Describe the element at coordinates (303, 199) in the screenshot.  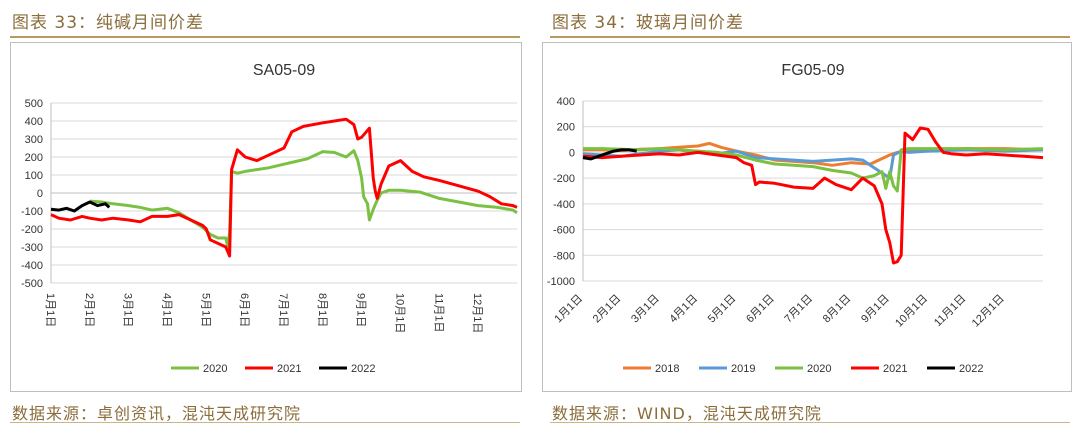
I see `series-line-2020` at that location.